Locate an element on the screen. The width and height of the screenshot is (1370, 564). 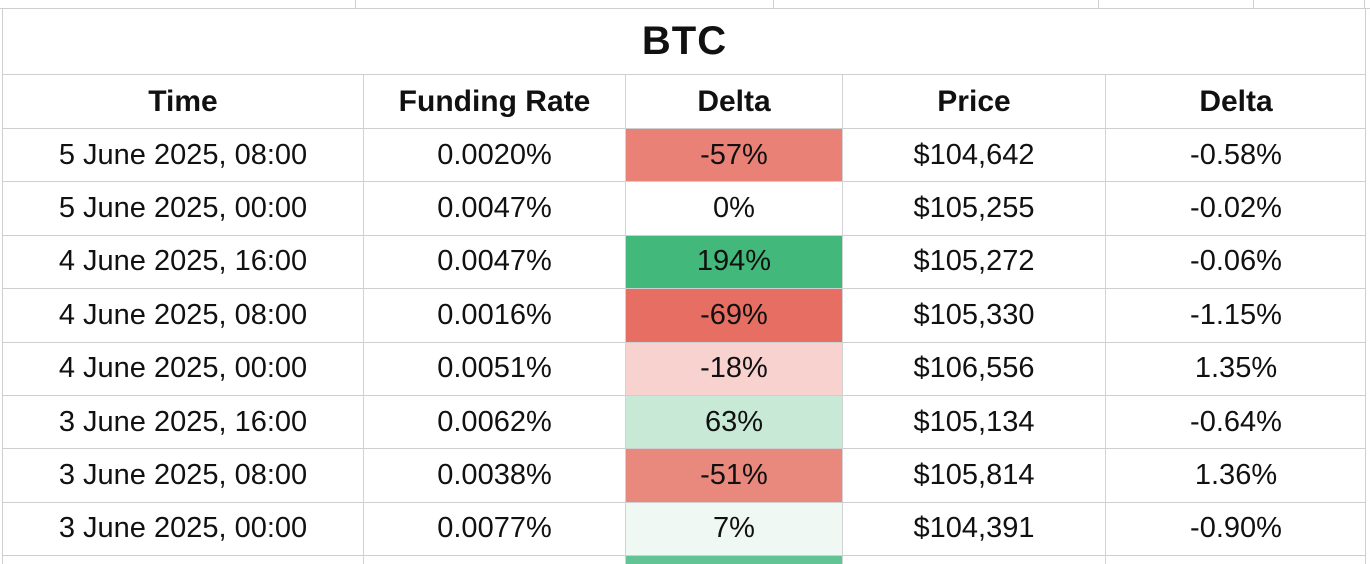
cell-funding-rate: 0.0038% is located at coordinates (495, 476).